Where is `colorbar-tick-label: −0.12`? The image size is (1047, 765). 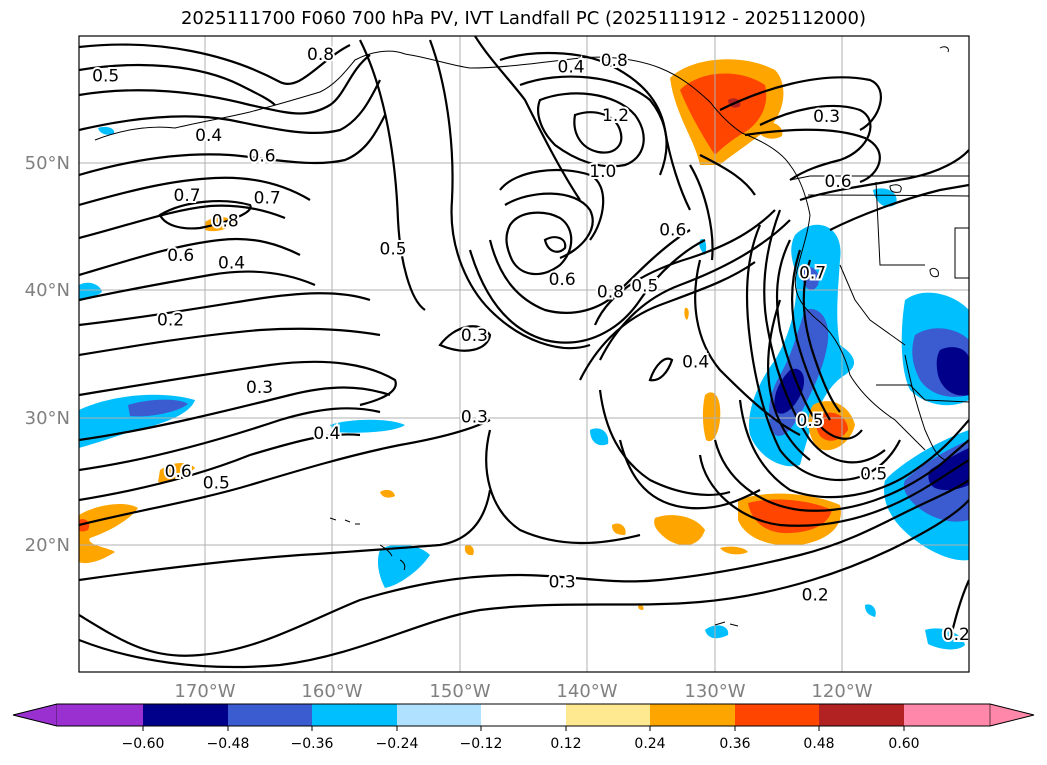 colorbar-tick-label: −0.12 is located at coordinates (481, 744).